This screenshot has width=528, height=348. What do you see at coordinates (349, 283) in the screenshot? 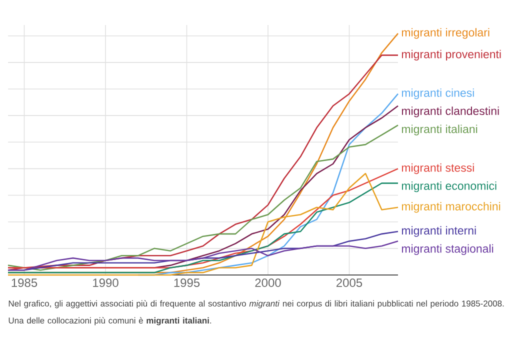
I see `x-tick-label: 2005` at bounding box center [349, 283].